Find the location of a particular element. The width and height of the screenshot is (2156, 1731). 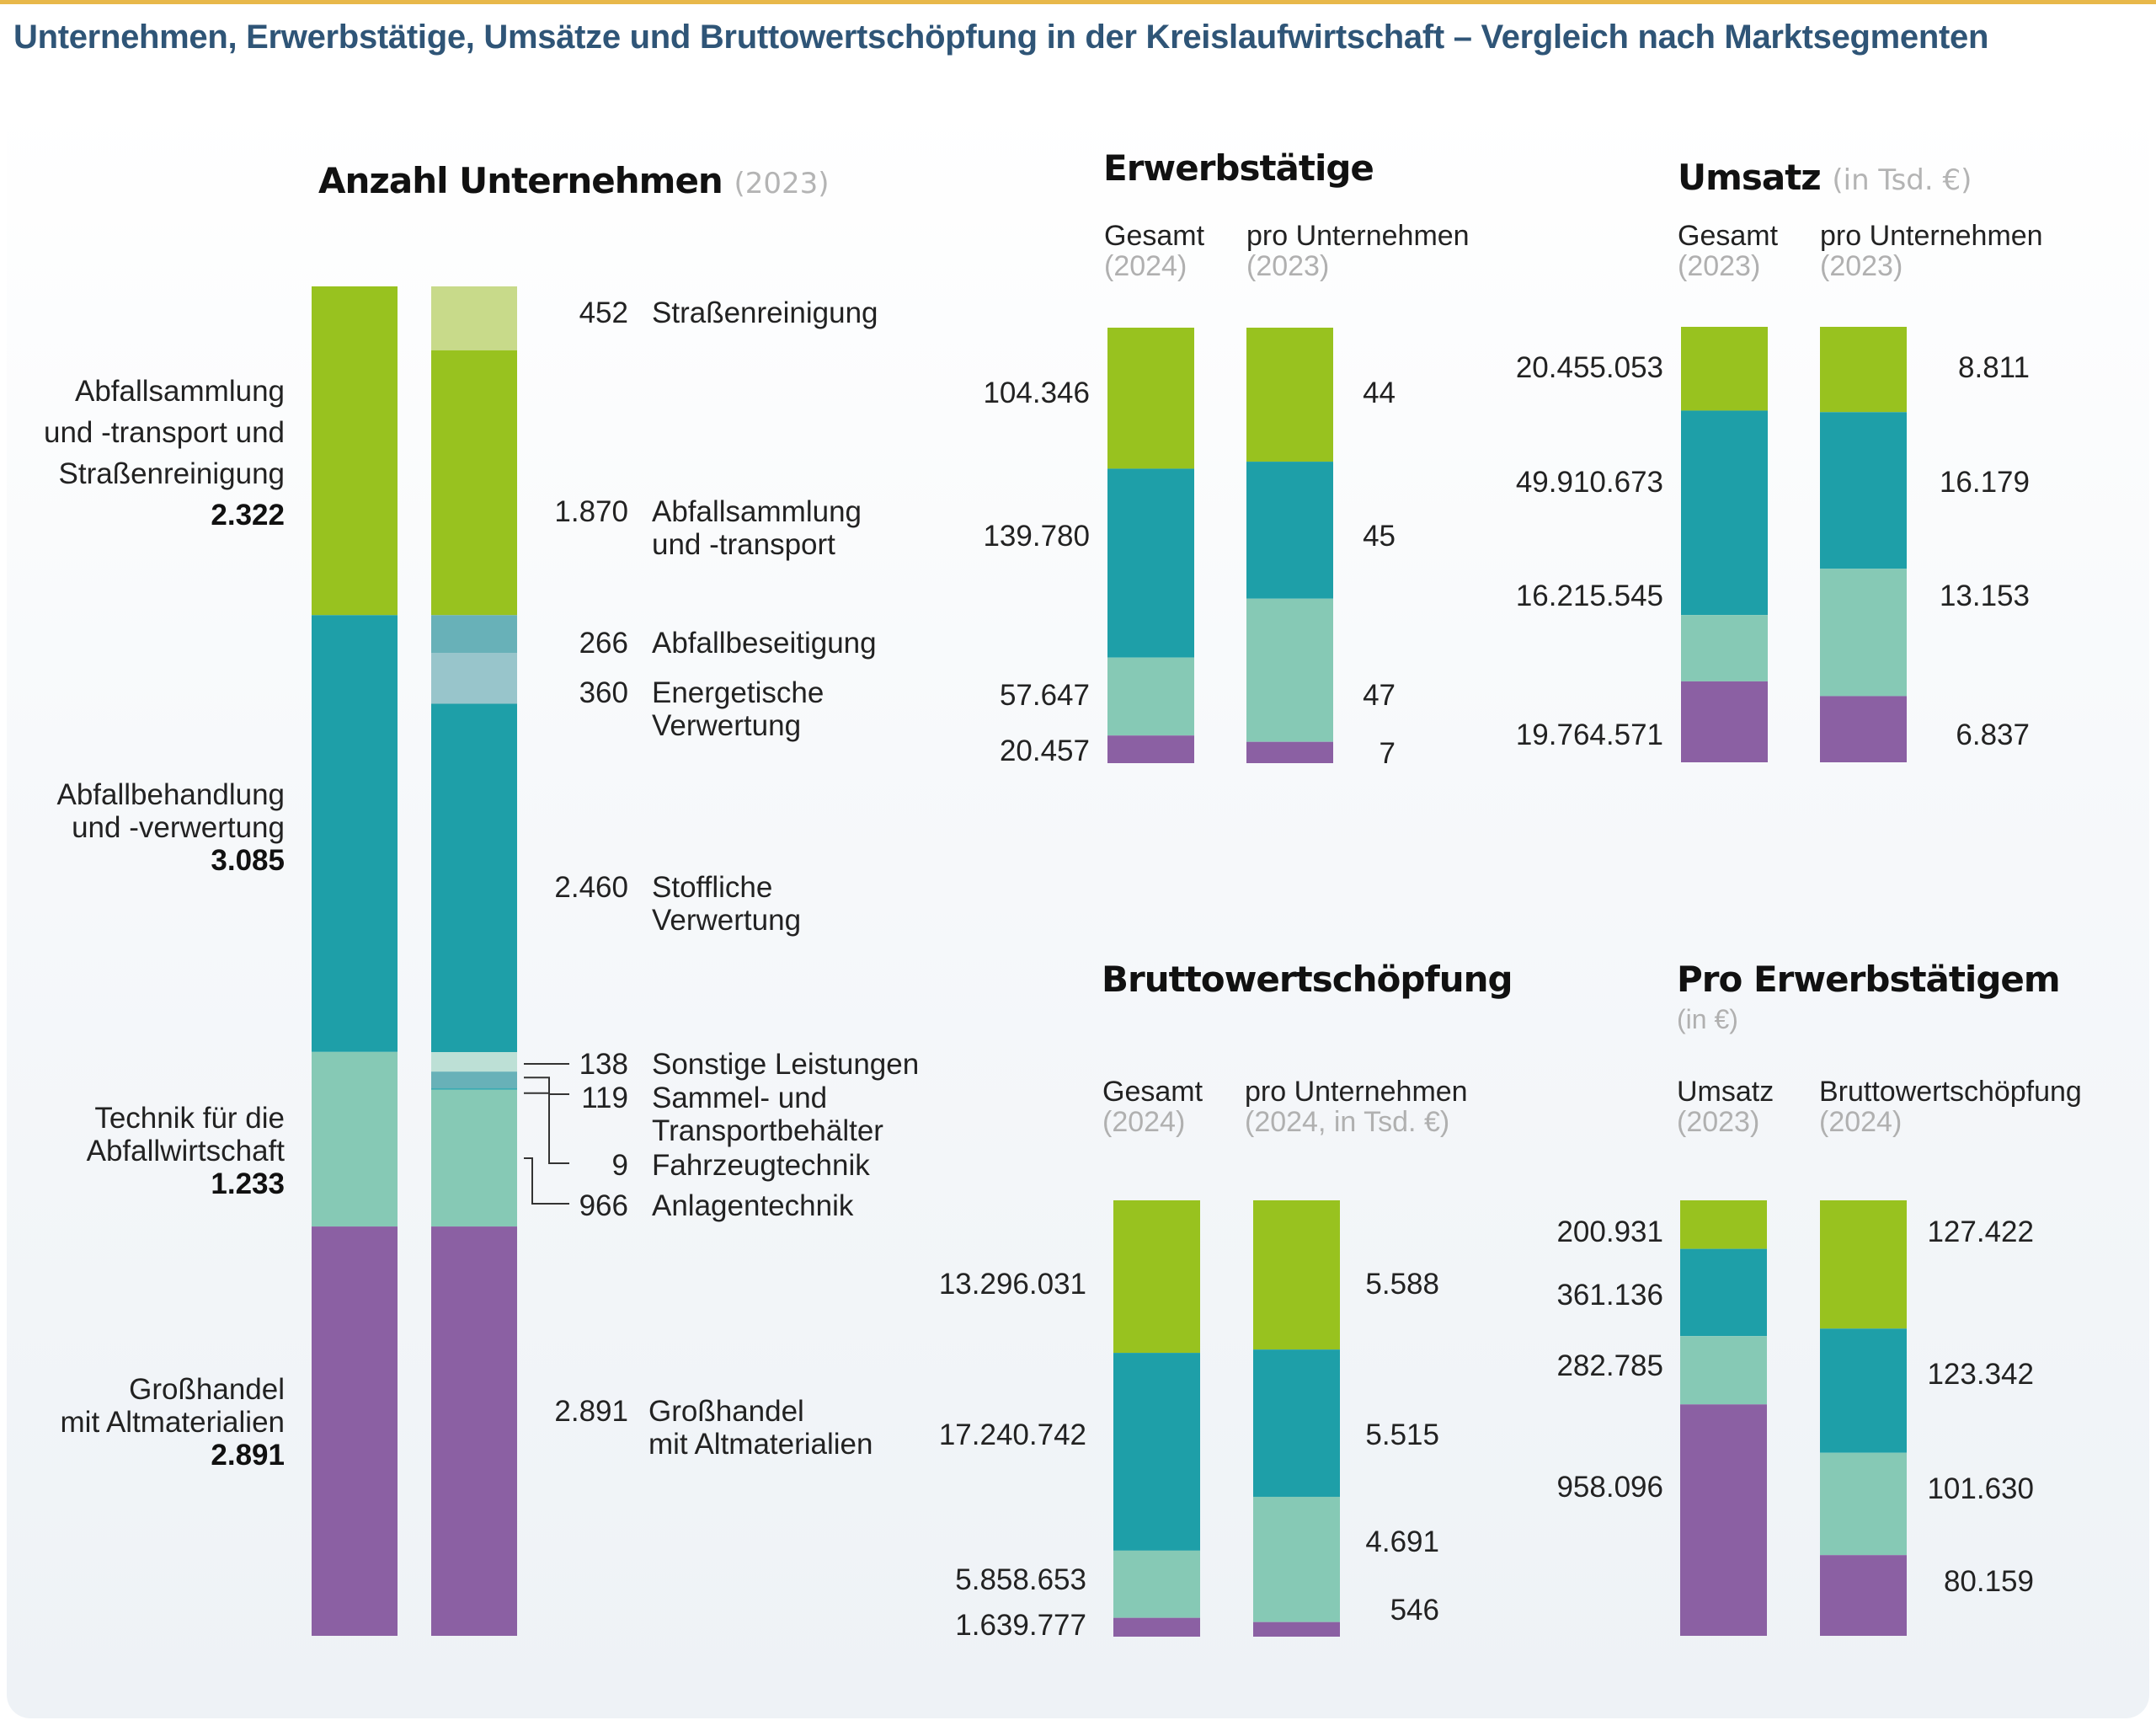

segment-group-total: 3.085 is located at coordinates (248, 860).